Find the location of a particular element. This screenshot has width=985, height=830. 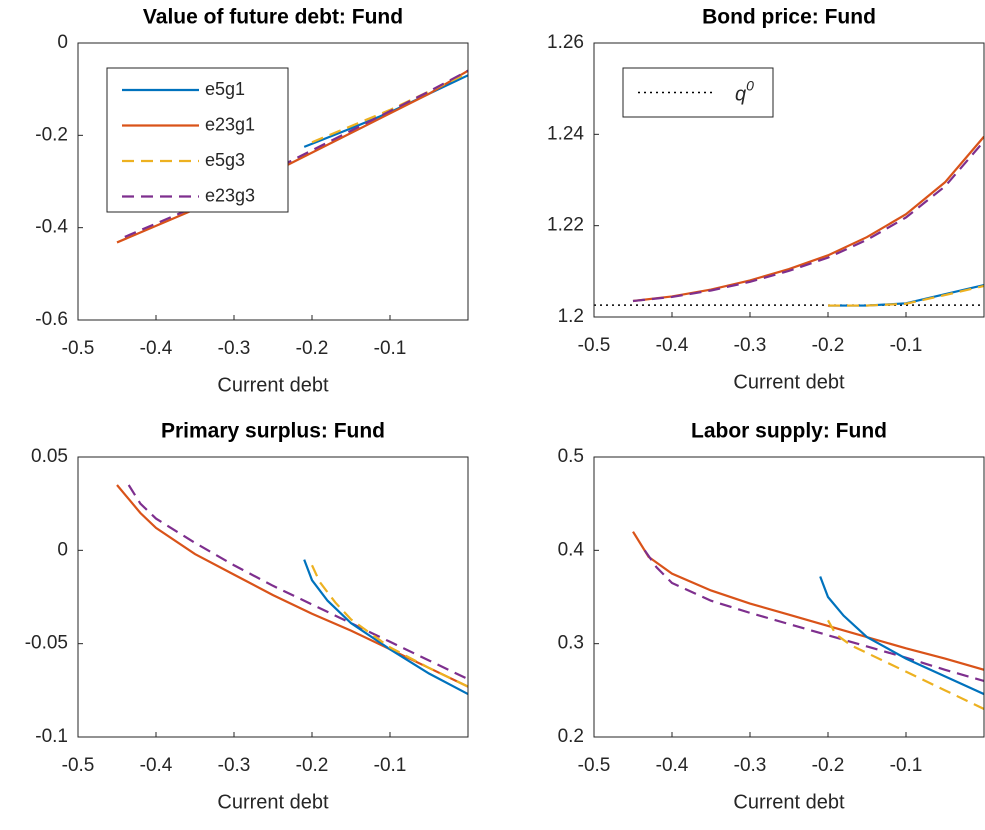

chart-title: Primary surplus: Fund is located at coordinates (273, 431).